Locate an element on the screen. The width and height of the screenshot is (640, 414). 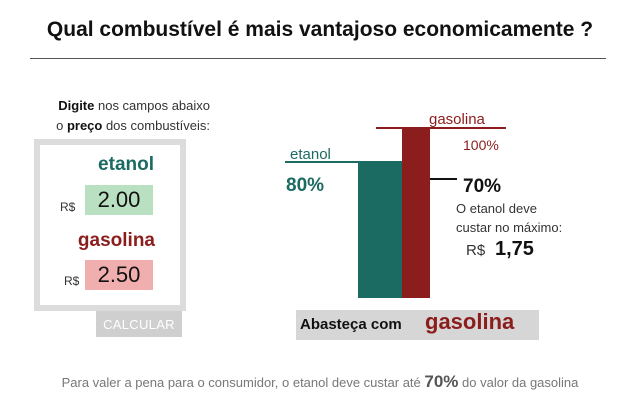
ethanol-currency: R$ is located at coordinates (68, 207).